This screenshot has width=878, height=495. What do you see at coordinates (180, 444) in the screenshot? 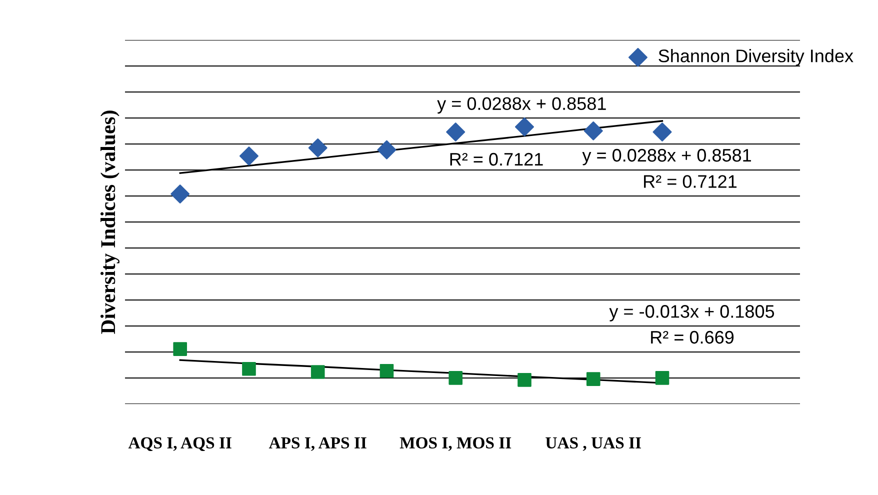
I see `x-tick-label: AQS I, AQS II` at bounding box center [180, 444].